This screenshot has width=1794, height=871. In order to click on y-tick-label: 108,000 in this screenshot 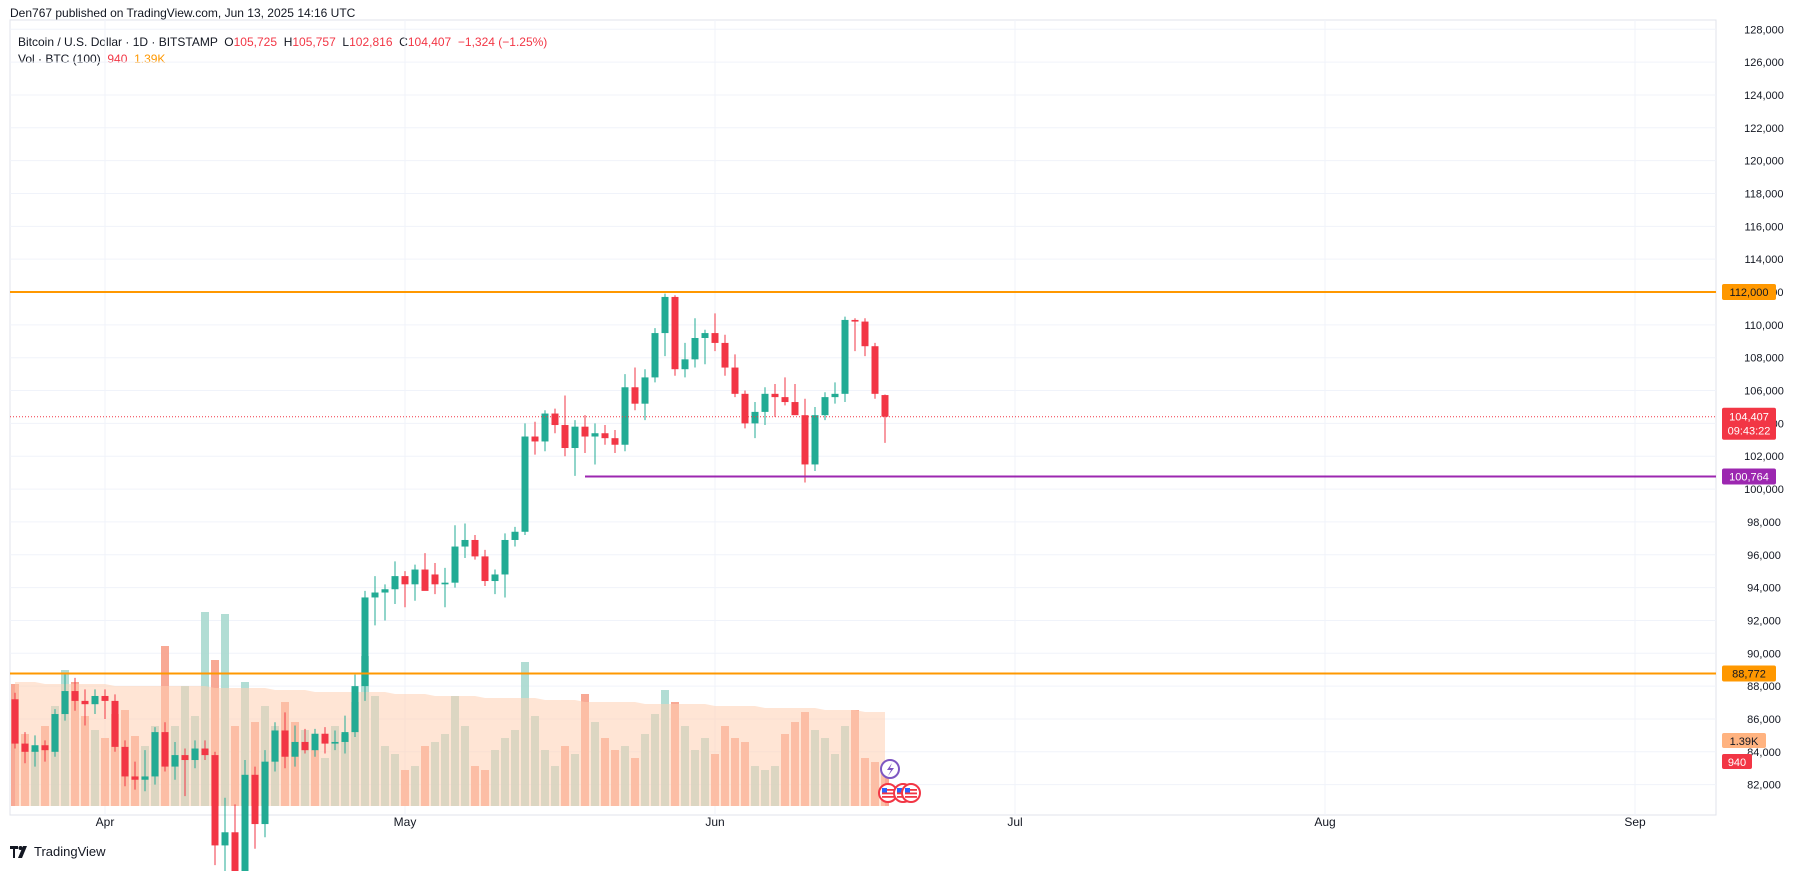, I will do `click(1764, 359)`.